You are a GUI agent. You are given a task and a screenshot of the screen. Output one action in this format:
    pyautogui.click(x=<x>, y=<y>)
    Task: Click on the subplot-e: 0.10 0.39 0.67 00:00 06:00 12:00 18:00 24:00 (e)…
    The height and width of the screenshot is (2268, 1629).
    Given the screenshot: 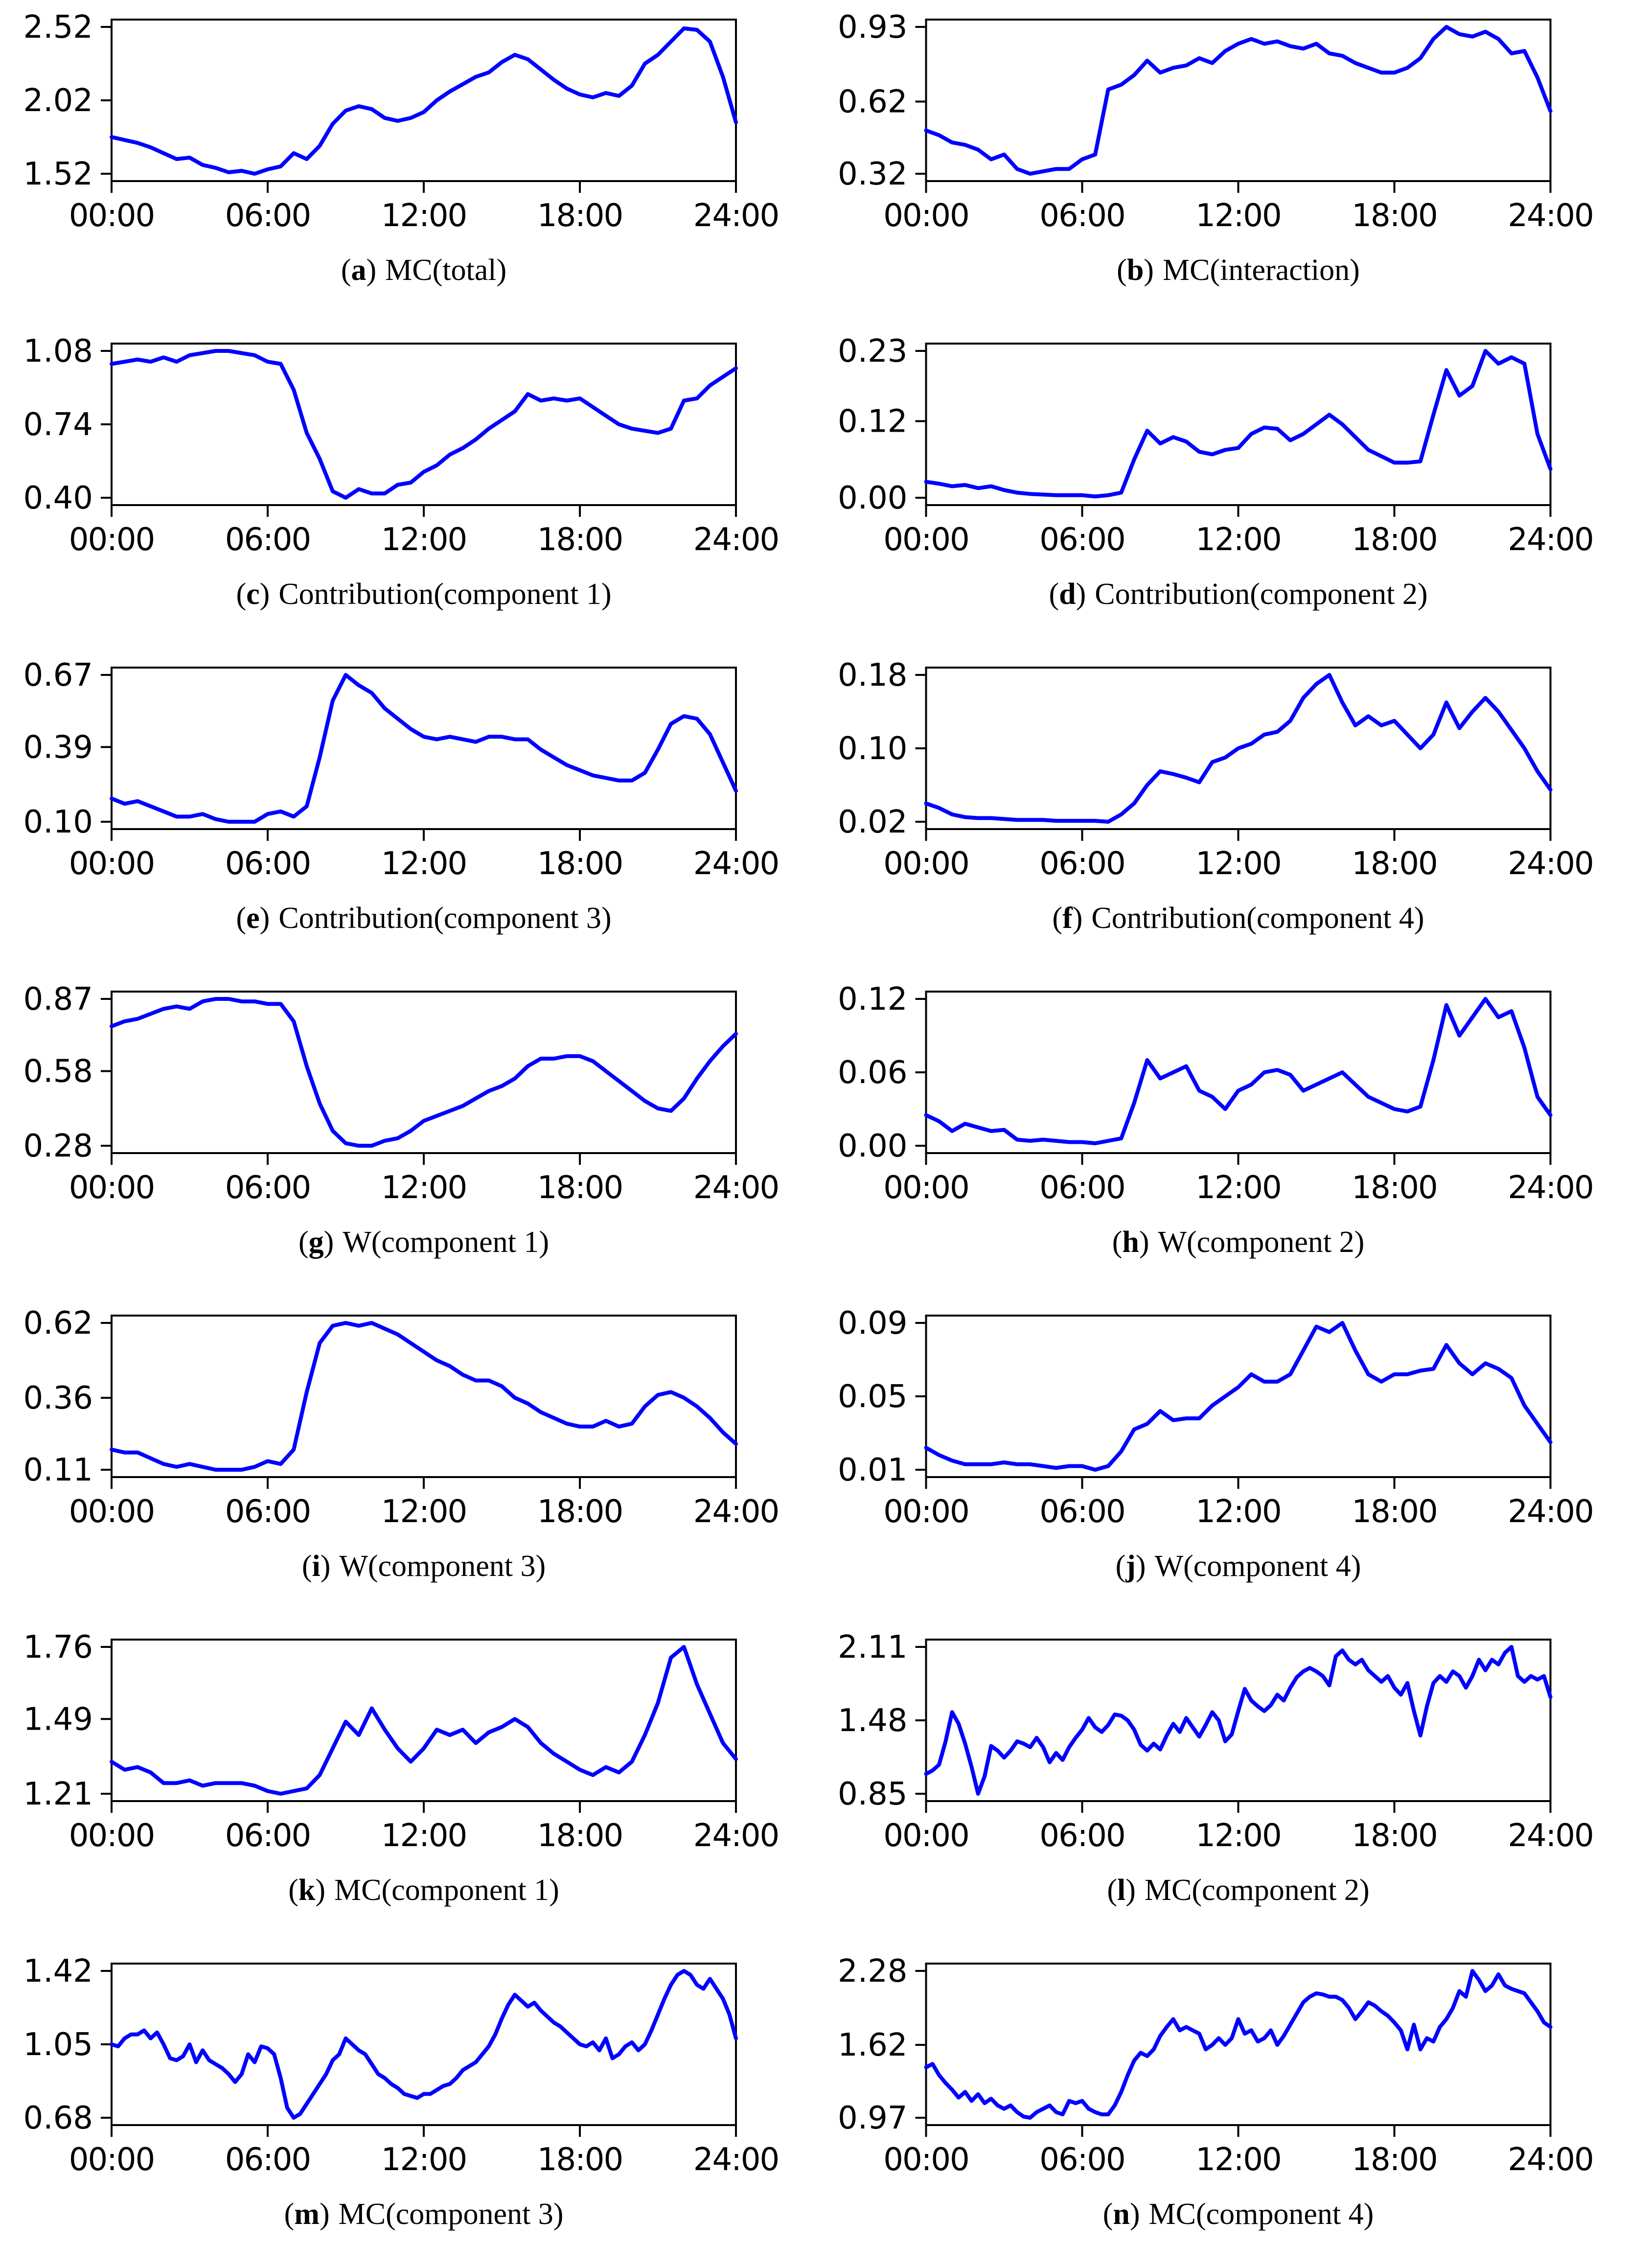 What is the action you would take?
    pyautogui.click(x=407, y=810)
    